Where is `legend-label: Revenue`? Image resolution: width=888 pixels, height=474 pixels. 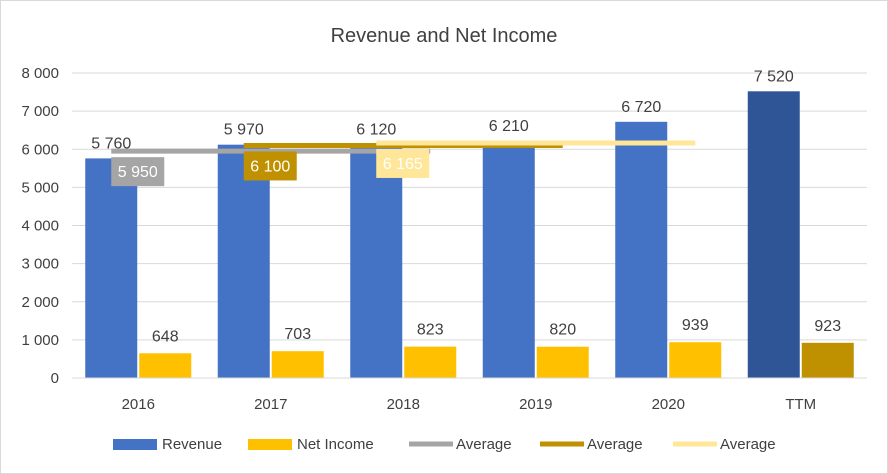 legend-label: Revenue is located at coordinates (192, 444).